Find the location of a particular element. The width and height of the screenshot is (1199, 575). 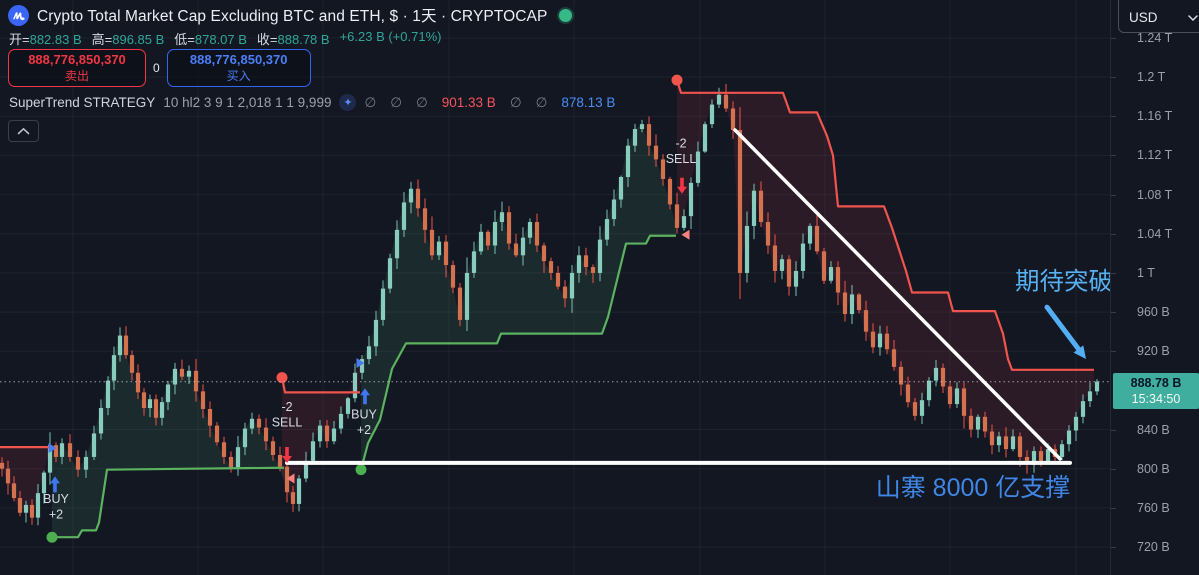

text-annotation: 山寨 8000 亿支撑 is located at coordinates (973, 488).